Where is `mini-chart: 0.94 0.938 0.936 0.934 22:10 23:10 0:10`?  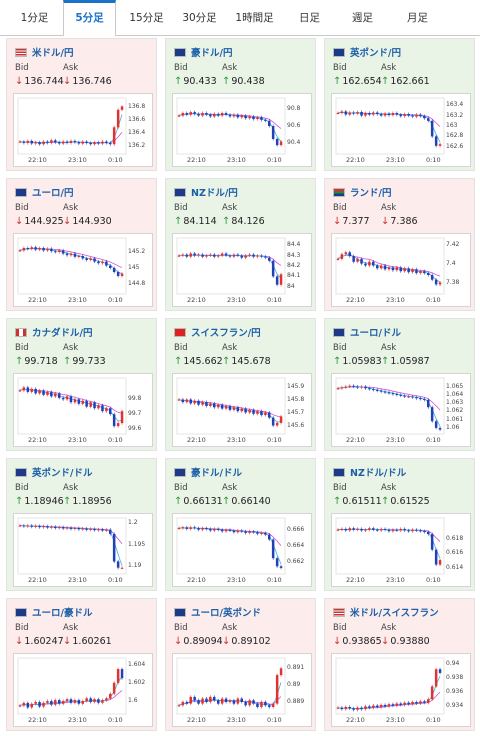
mini-chart: 0.94 0.938 0.936 0.934 22:10 23:10 0:10 is located at coordinates (401, 690).